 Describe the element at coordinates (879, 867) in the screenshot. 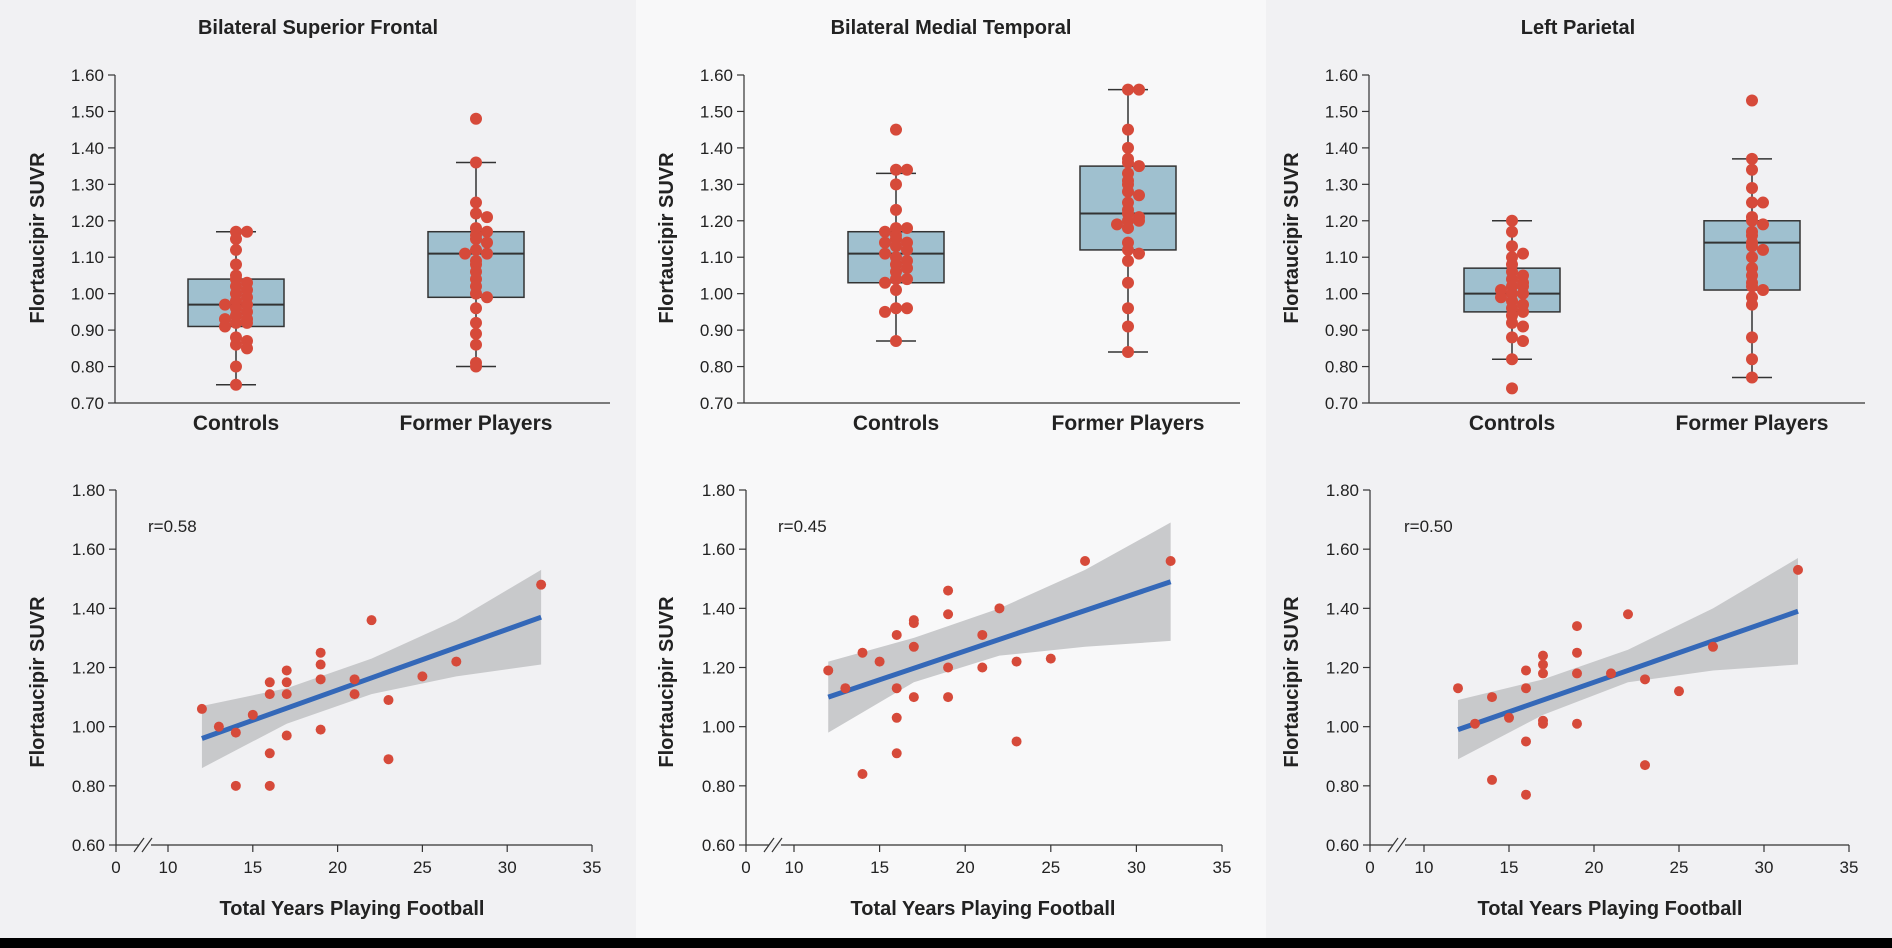

I see `x-tick-label: 15` at that location.